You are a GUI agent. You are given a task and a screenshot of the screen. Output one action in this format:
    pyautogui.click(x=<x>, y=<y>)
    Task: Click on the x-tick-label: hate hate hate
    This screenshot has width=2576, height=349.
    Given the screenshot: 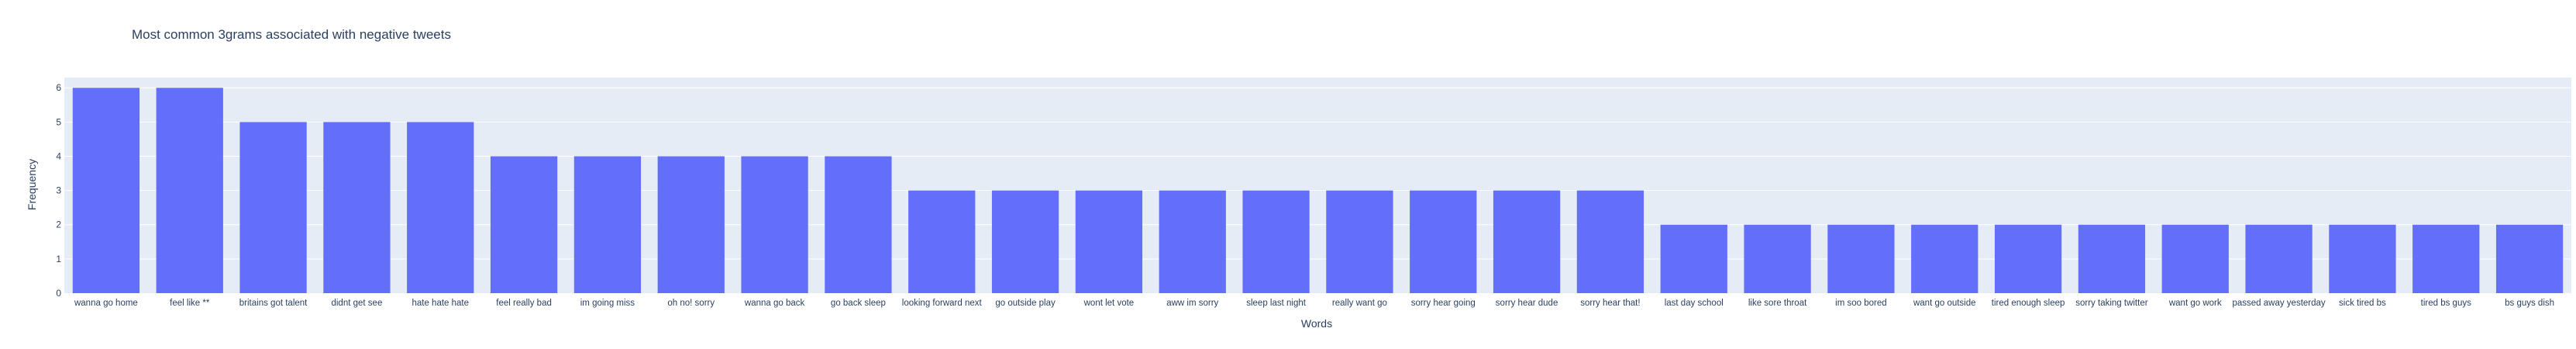 What is the action you would take?
    pyautogui.click(x=440, y=303)
    